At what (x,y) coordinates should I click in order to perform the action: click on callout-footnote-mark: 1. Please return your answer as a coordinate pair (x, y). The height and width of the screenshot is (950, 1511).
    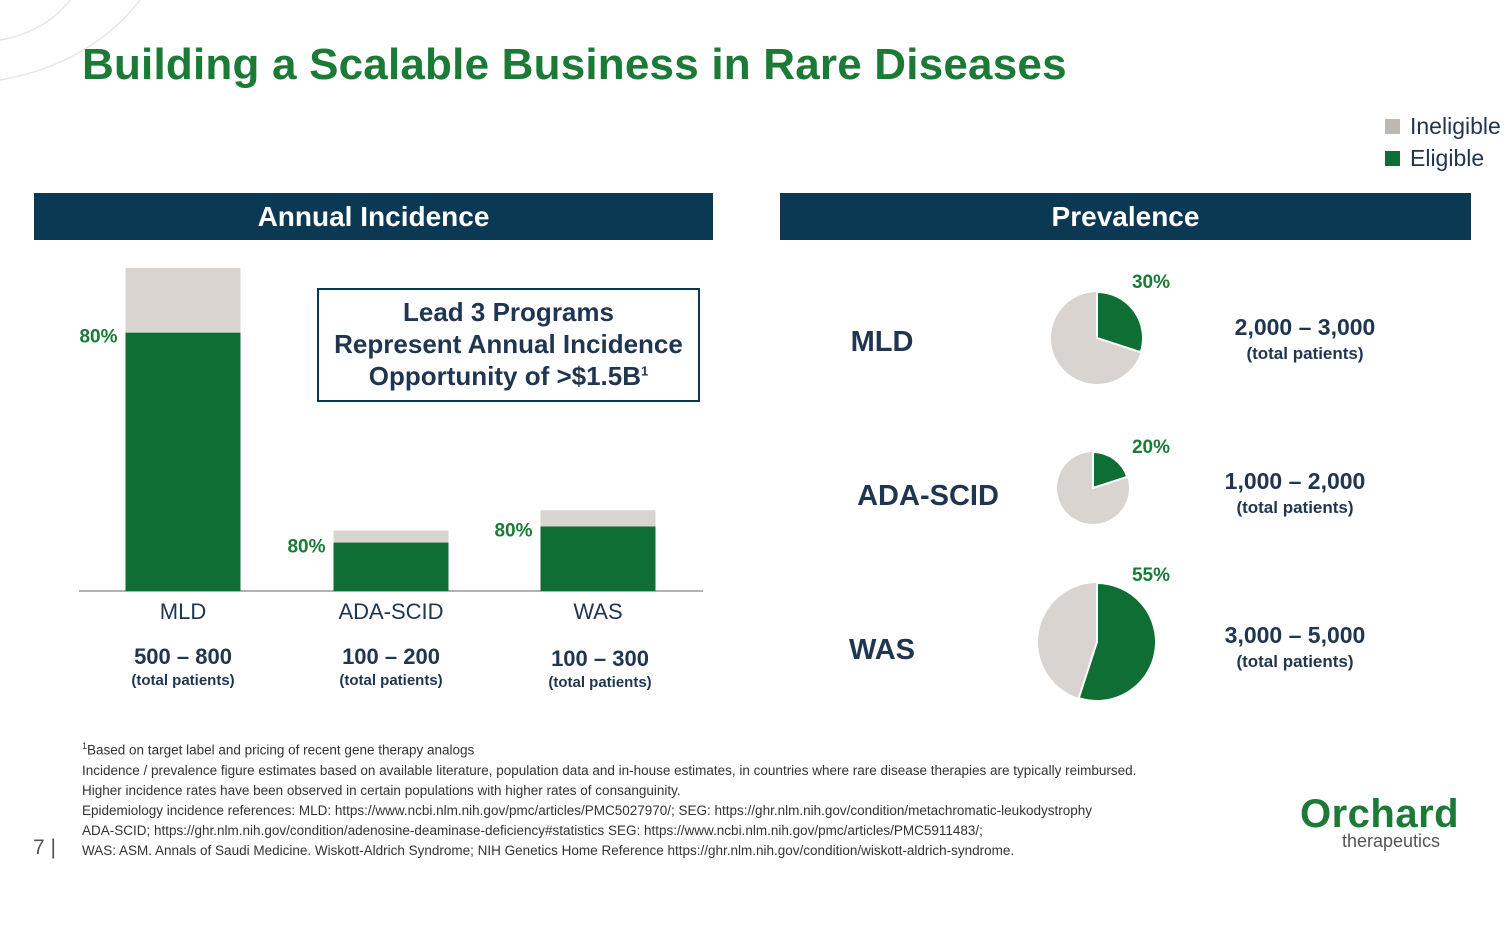
    Looking at the image, I should click on (645, 371).